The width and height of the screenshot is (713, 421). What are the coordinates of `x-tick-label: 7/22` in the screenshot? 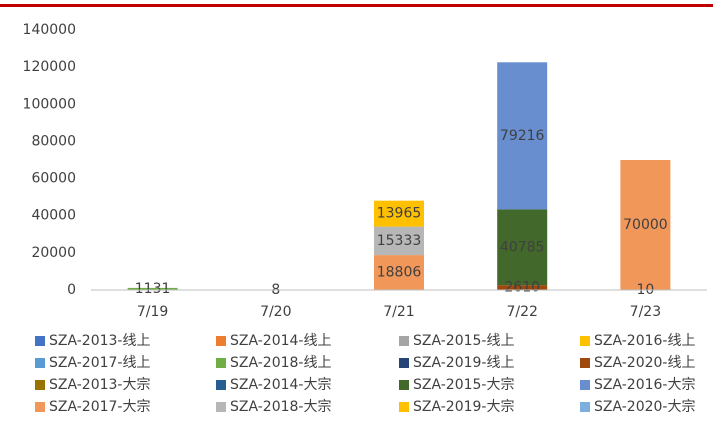 It's located at (521, 312).